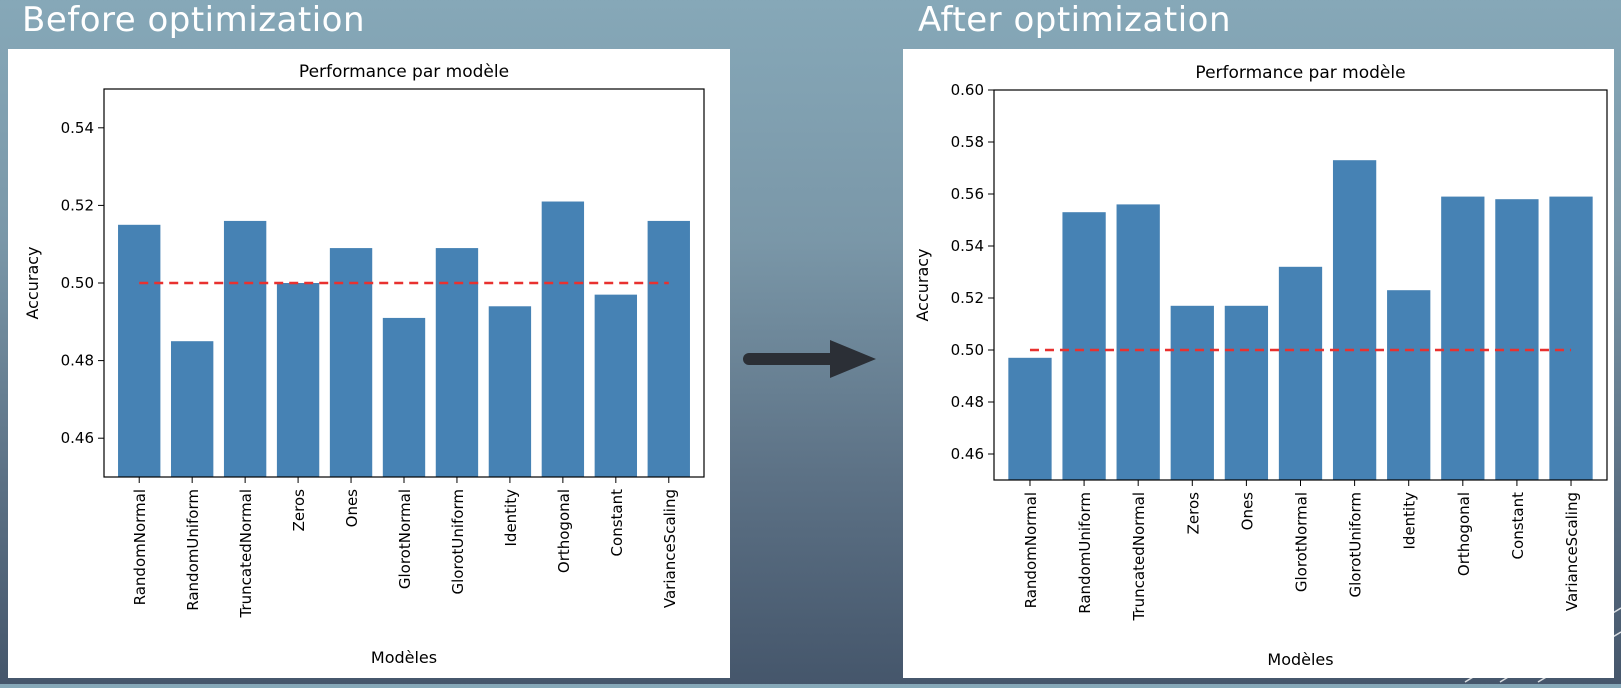 This screenshot has height=688, width=1621. Describe the element at coordinates (967, 90) in the screenshot. I see `y-tick-label: 0.60` at that location.